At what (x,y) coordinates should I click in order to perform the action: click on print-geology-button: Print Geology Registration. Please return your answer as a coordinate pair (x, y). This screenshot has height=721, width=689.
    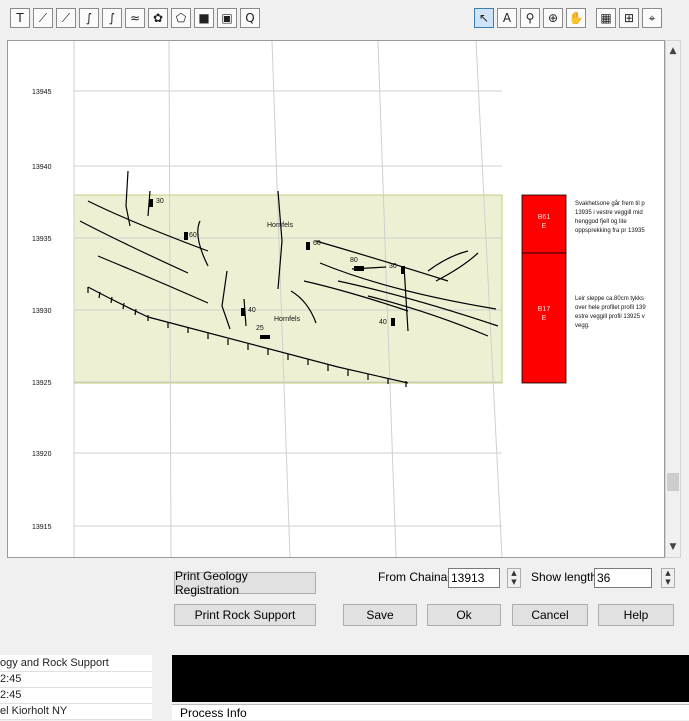
    Looking at the image, I should click on (245, 583).